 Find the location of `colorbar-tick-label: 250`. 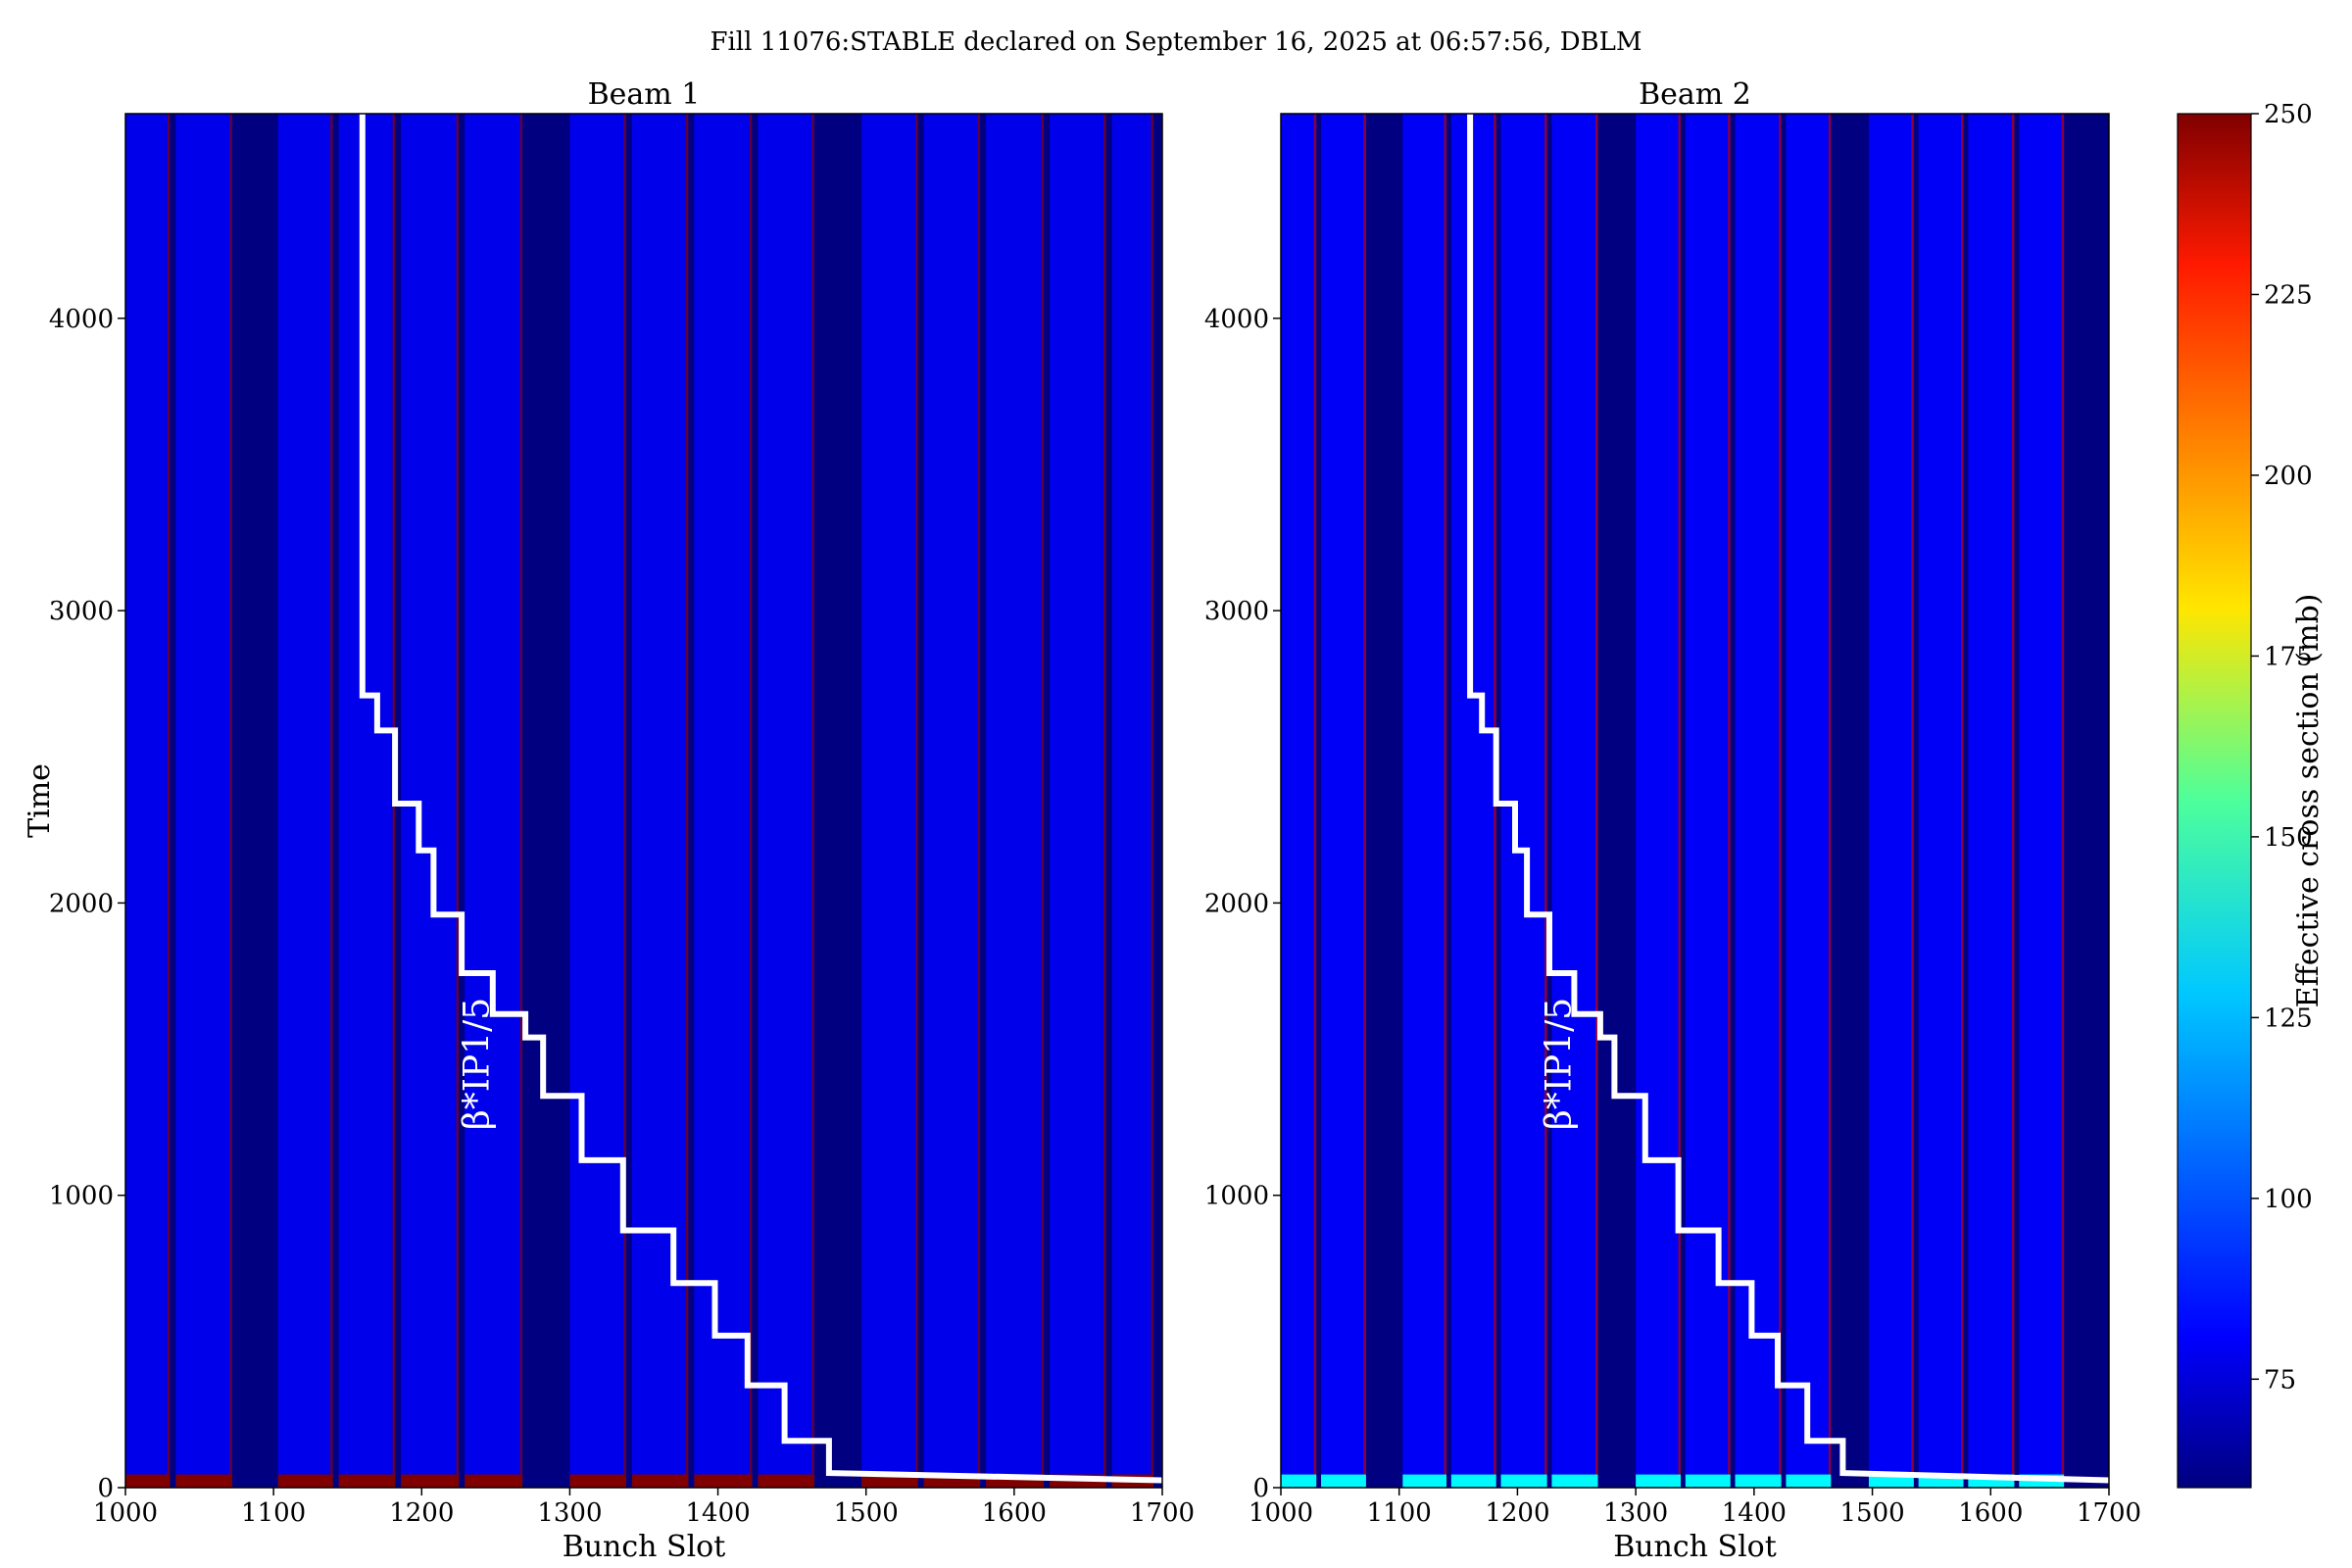

colorbar-tick-label: 250 is located at coordinates (2288, 114).